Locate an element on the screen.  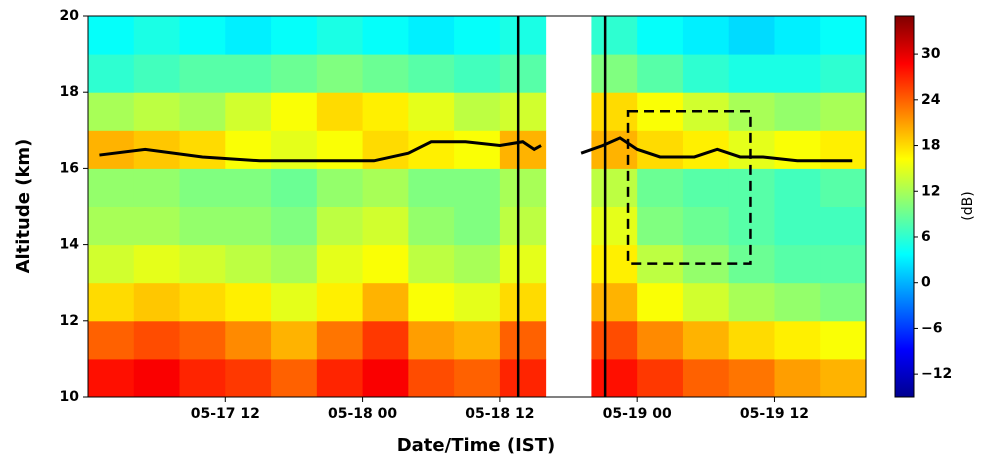
colorbar-tick-label: 30 is located at coordinates (931, 54).